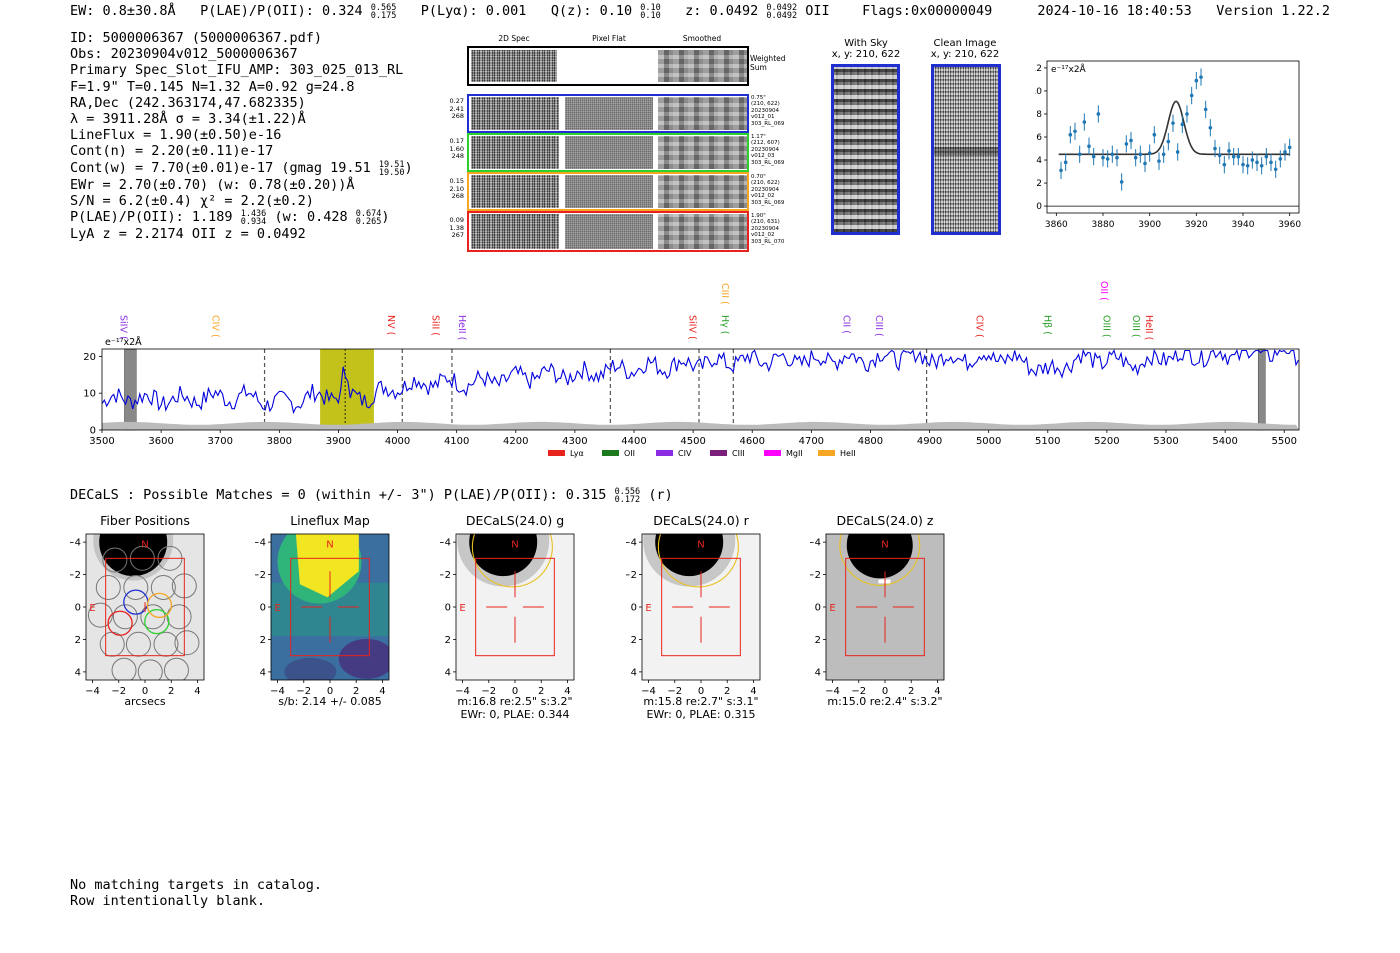 This screenshot has width=1400, height=953. I want to click on spec-xtick-label: 5200, so click(1106, 441).